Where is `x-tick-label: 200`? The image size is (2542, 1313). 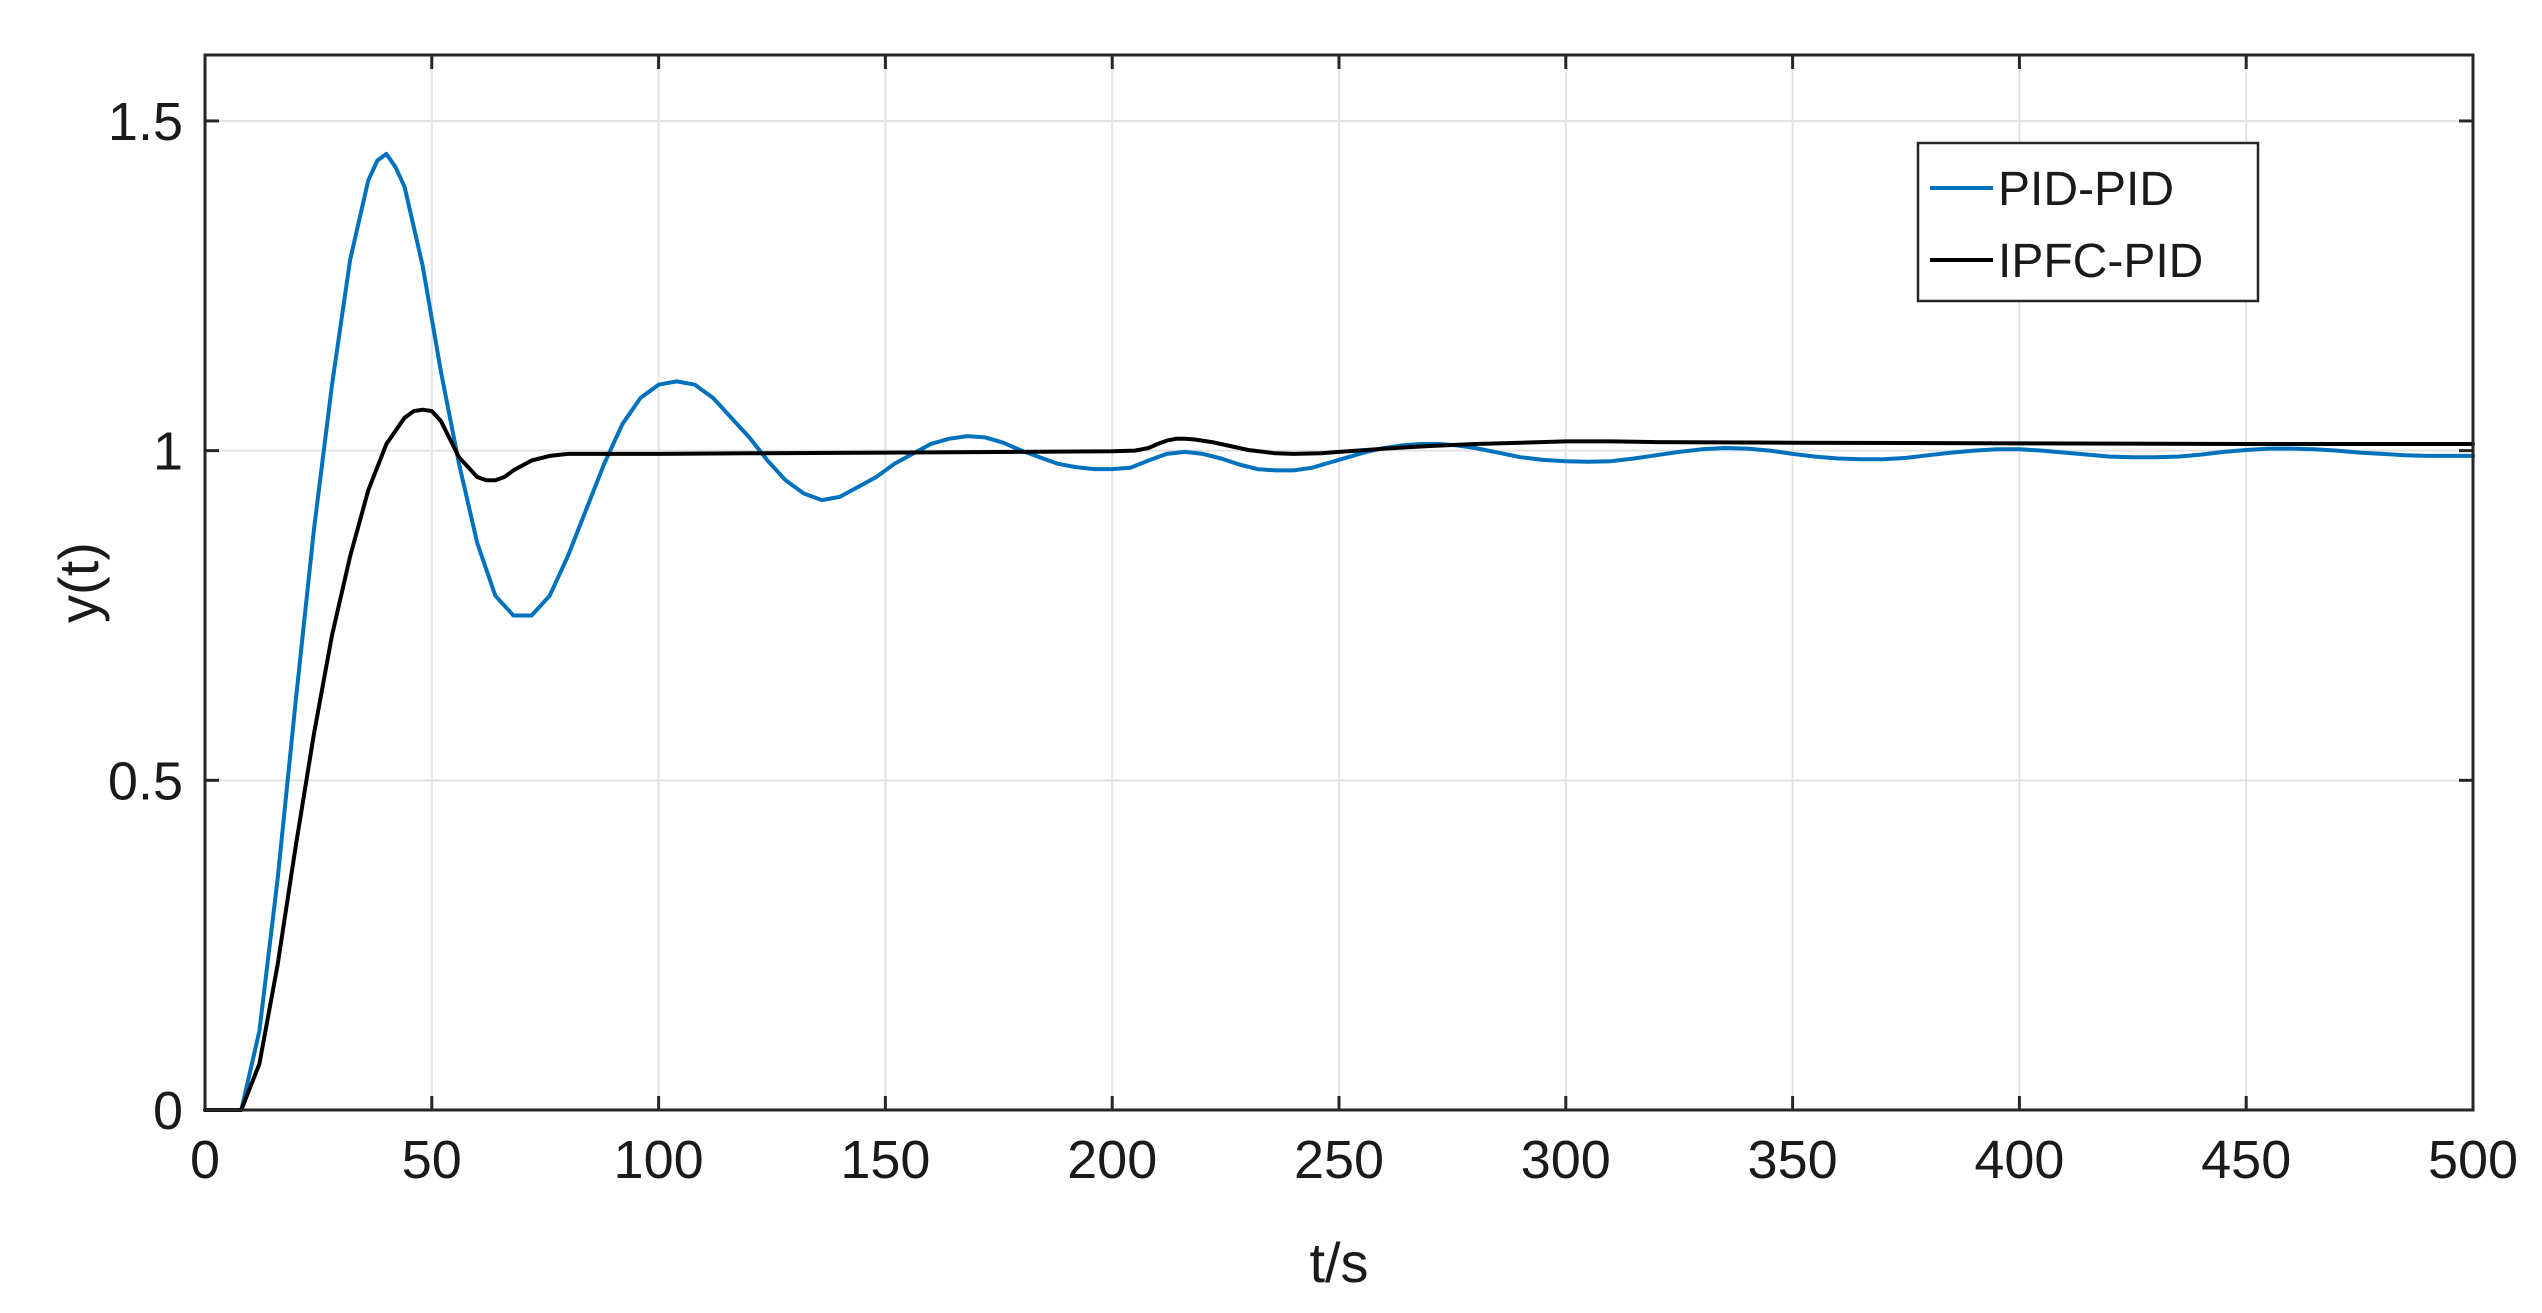 x-tick-label: 200 is located at coordinates (1112, 1160).